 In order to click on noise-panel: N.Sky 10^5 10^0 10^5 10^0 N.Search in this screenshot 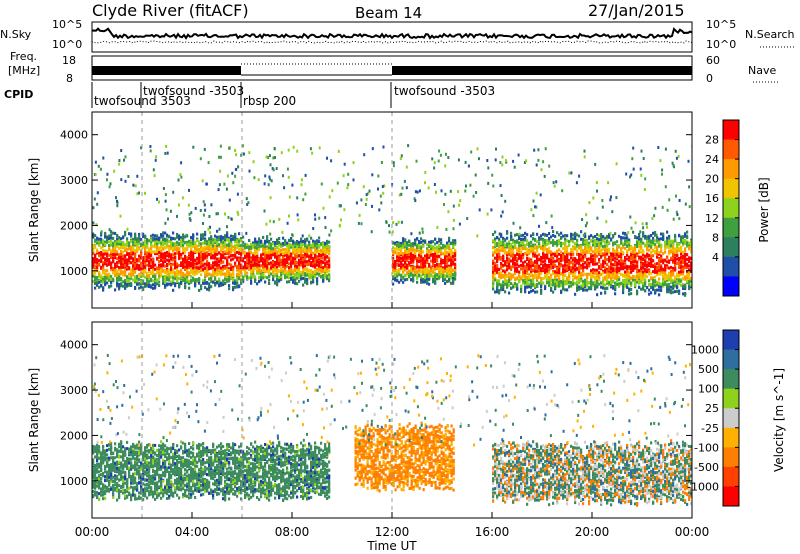, I will do `click(397, 35)`.